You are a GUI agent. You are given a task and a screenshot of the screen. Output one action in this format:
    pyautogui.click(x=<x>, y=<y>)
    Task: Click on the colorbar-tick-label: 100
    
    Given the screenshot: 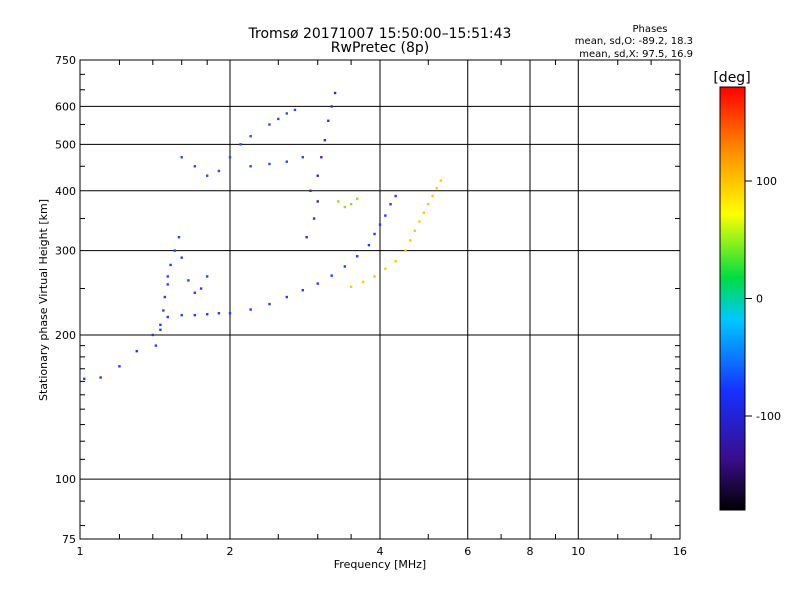 What is the action you would take?
    pyautogui.click(x=766, y=181)
    